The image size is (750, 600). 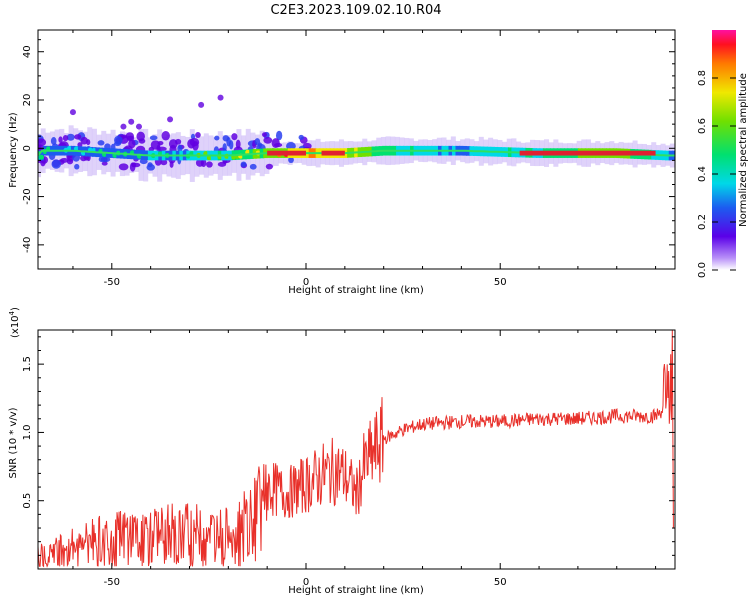 I want to click on spectrogram-y-tick-label: -20, so click(x=27, y=196).